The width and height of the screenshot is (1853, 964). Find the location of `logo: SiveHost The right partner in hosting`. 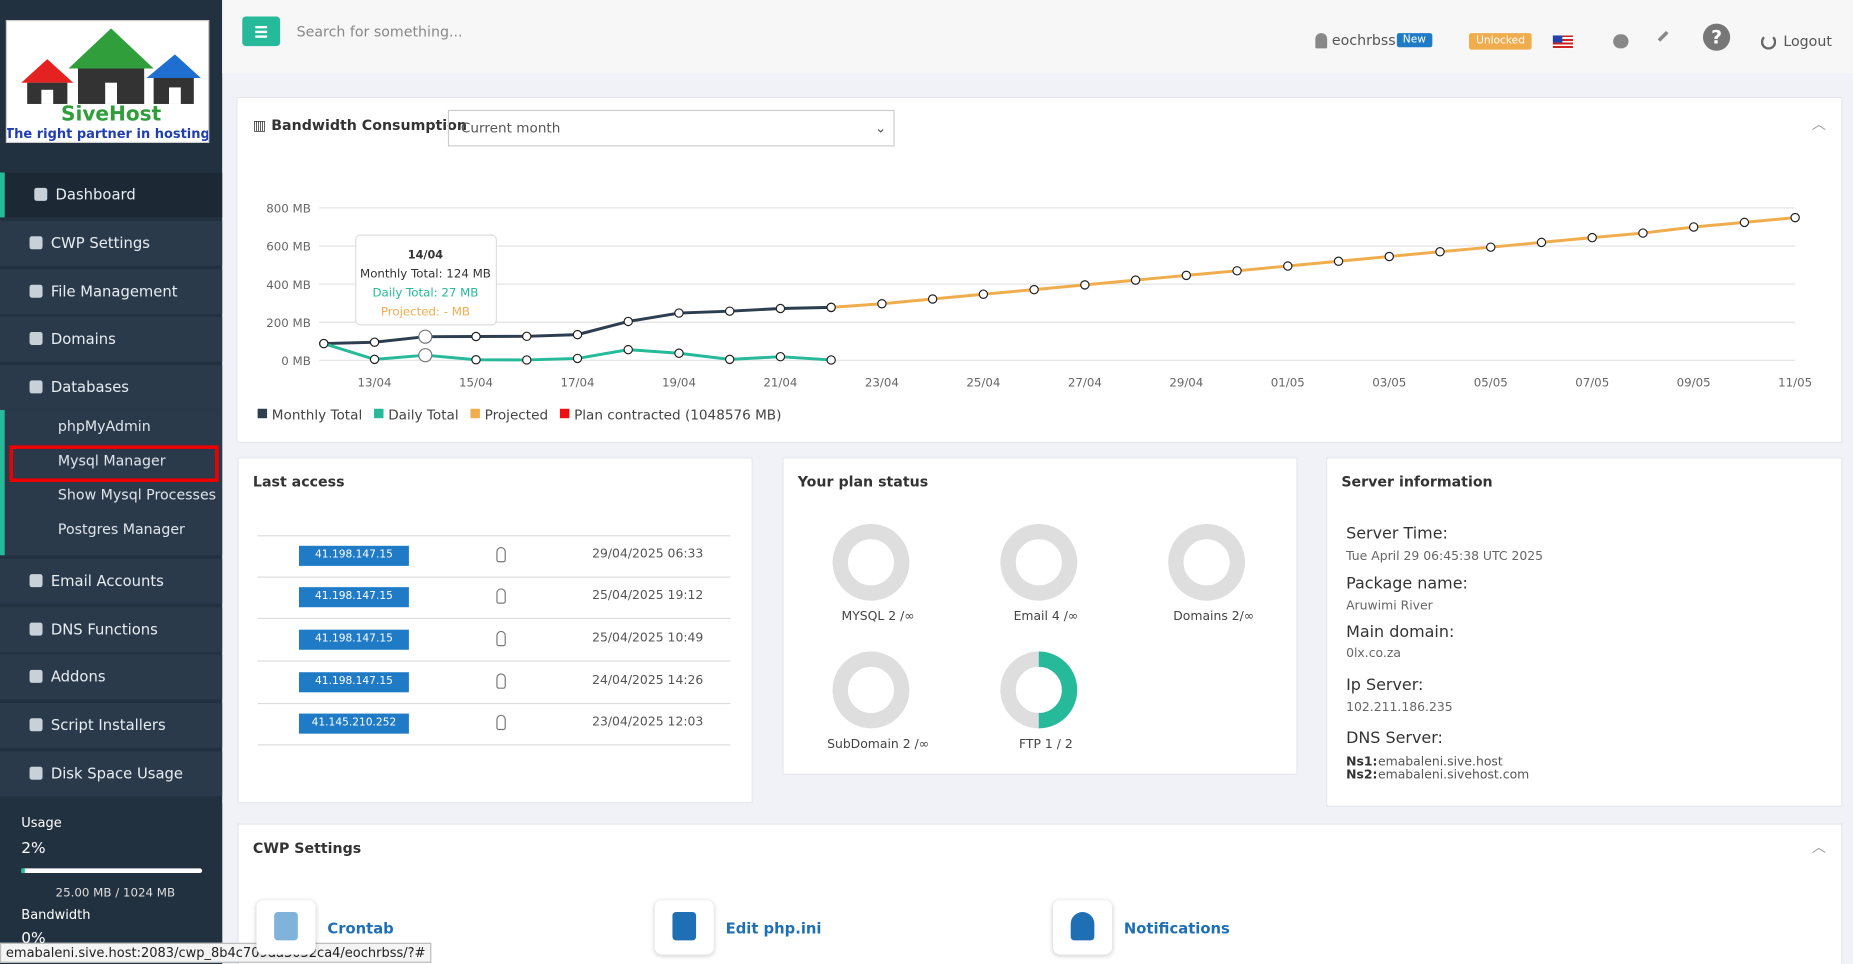

logo: SiveHost The right partner in hosting is located at coordinates (107, 81).